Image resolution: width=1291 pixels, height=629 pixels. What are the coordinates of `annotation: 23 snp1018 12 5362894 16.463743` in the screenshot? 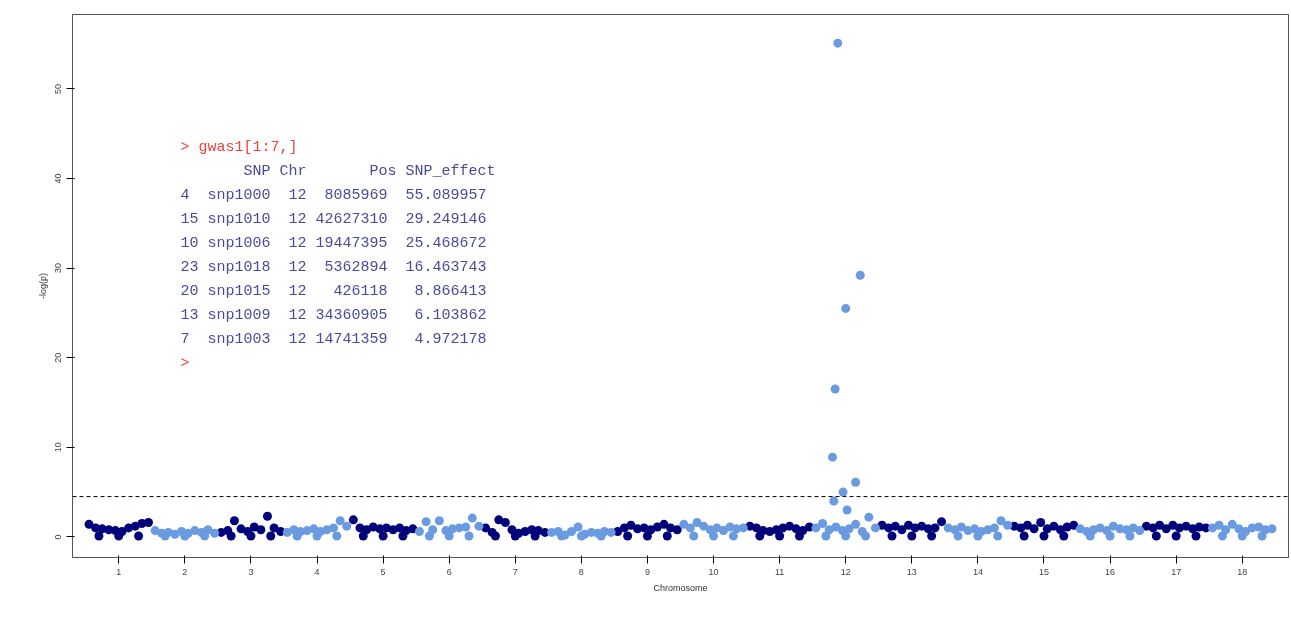 It's located at (333, 267).